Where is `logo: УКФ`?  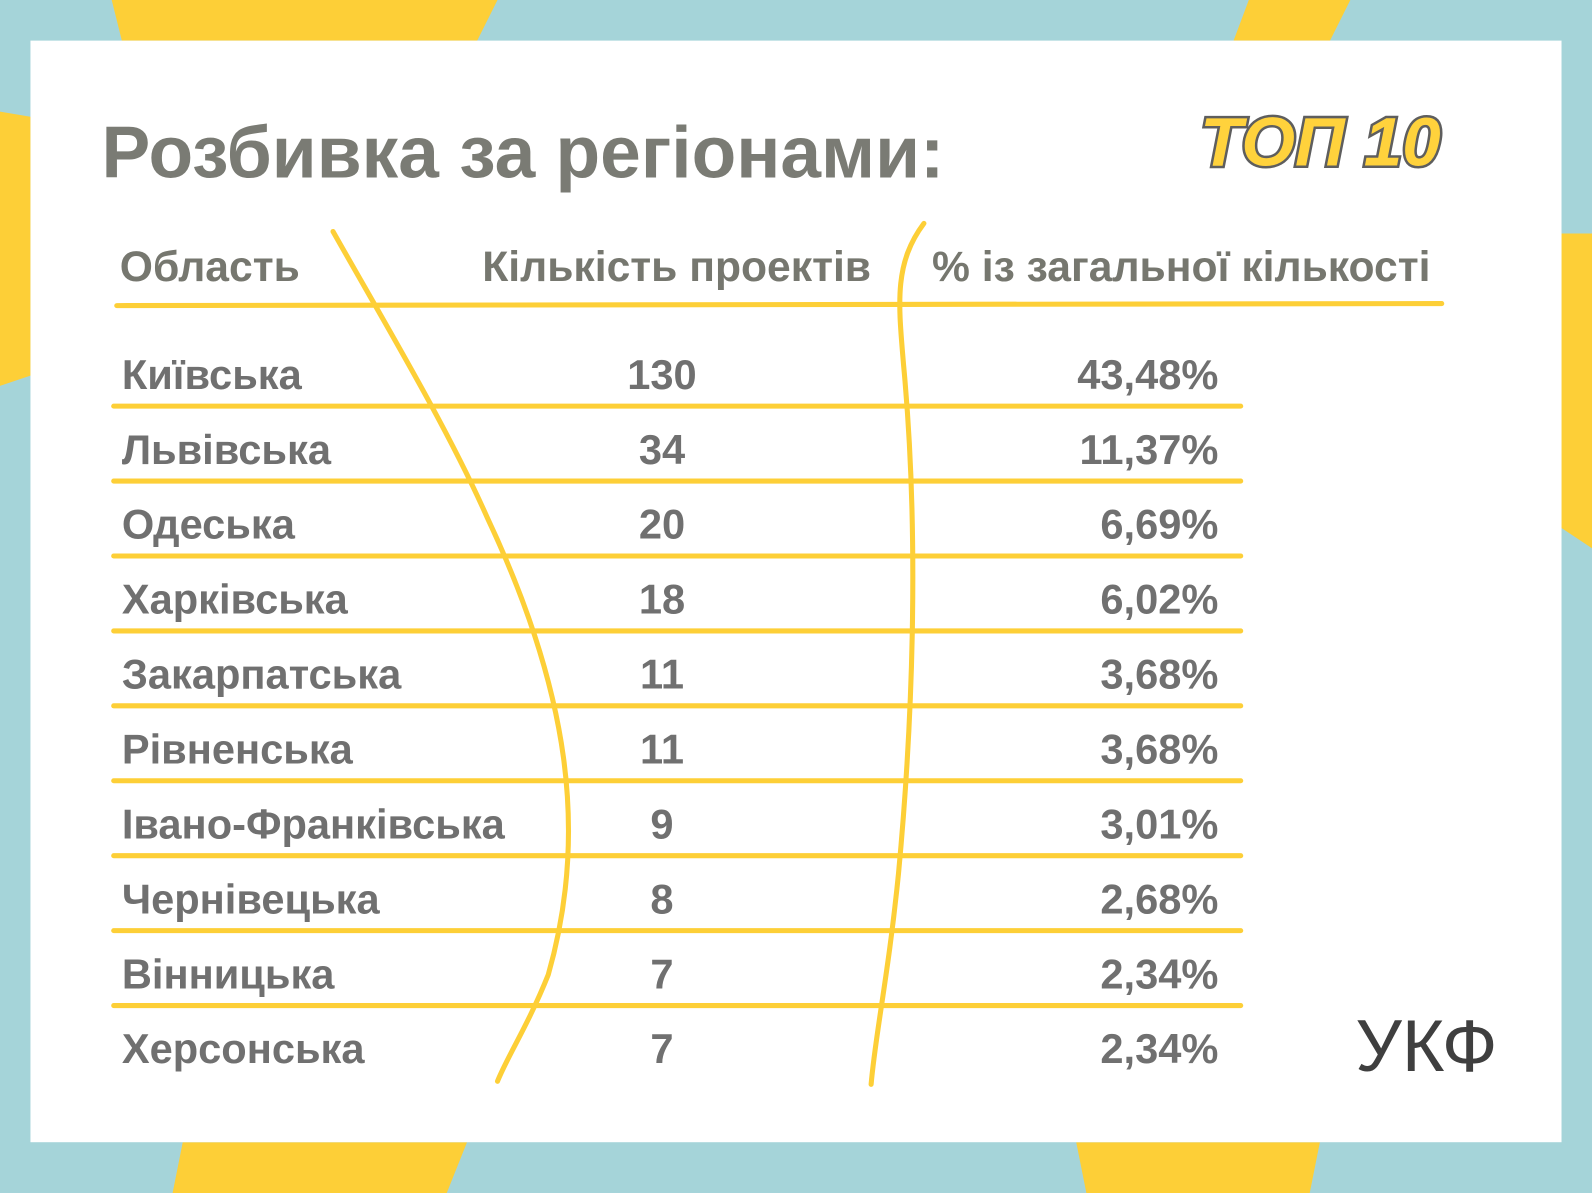
logo: УКФ is located at coordinates (1426, 1046).